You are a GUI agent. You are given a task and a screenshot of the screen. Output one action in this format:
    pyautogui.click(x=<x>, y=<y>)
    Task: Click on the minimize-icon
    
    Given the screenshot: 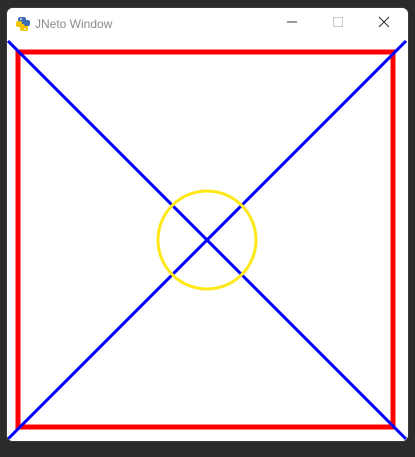 What is the action you would take?
    pyautogui.click(x=292, y=24)
    